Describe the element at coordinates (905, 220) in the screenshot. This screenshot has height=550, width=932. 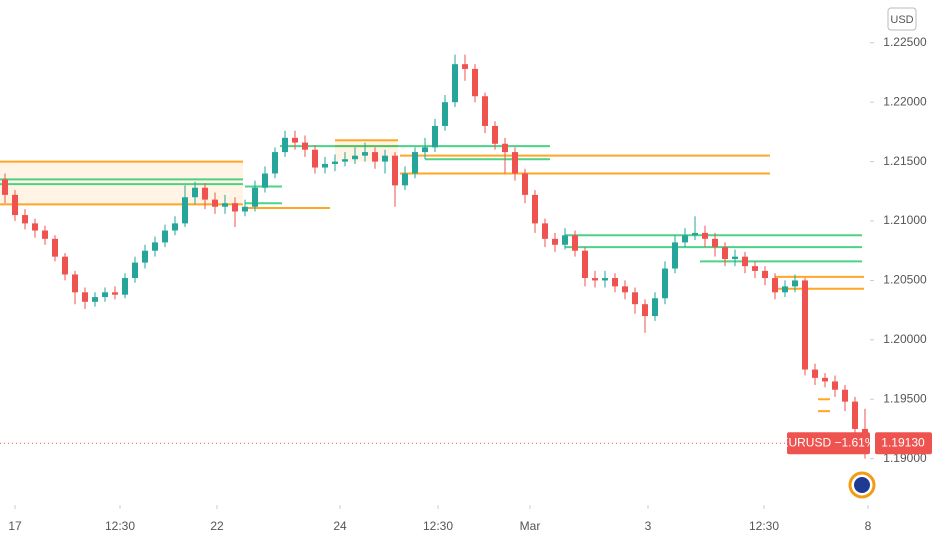
I see `y-tick-label: 1.21000` at that location.